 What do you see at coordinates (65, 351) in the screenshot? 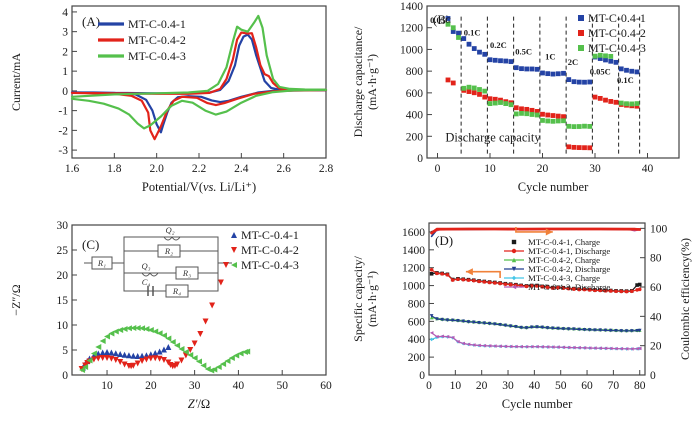
I see `y-tick-label: 5` at bounding box center [65, 351].